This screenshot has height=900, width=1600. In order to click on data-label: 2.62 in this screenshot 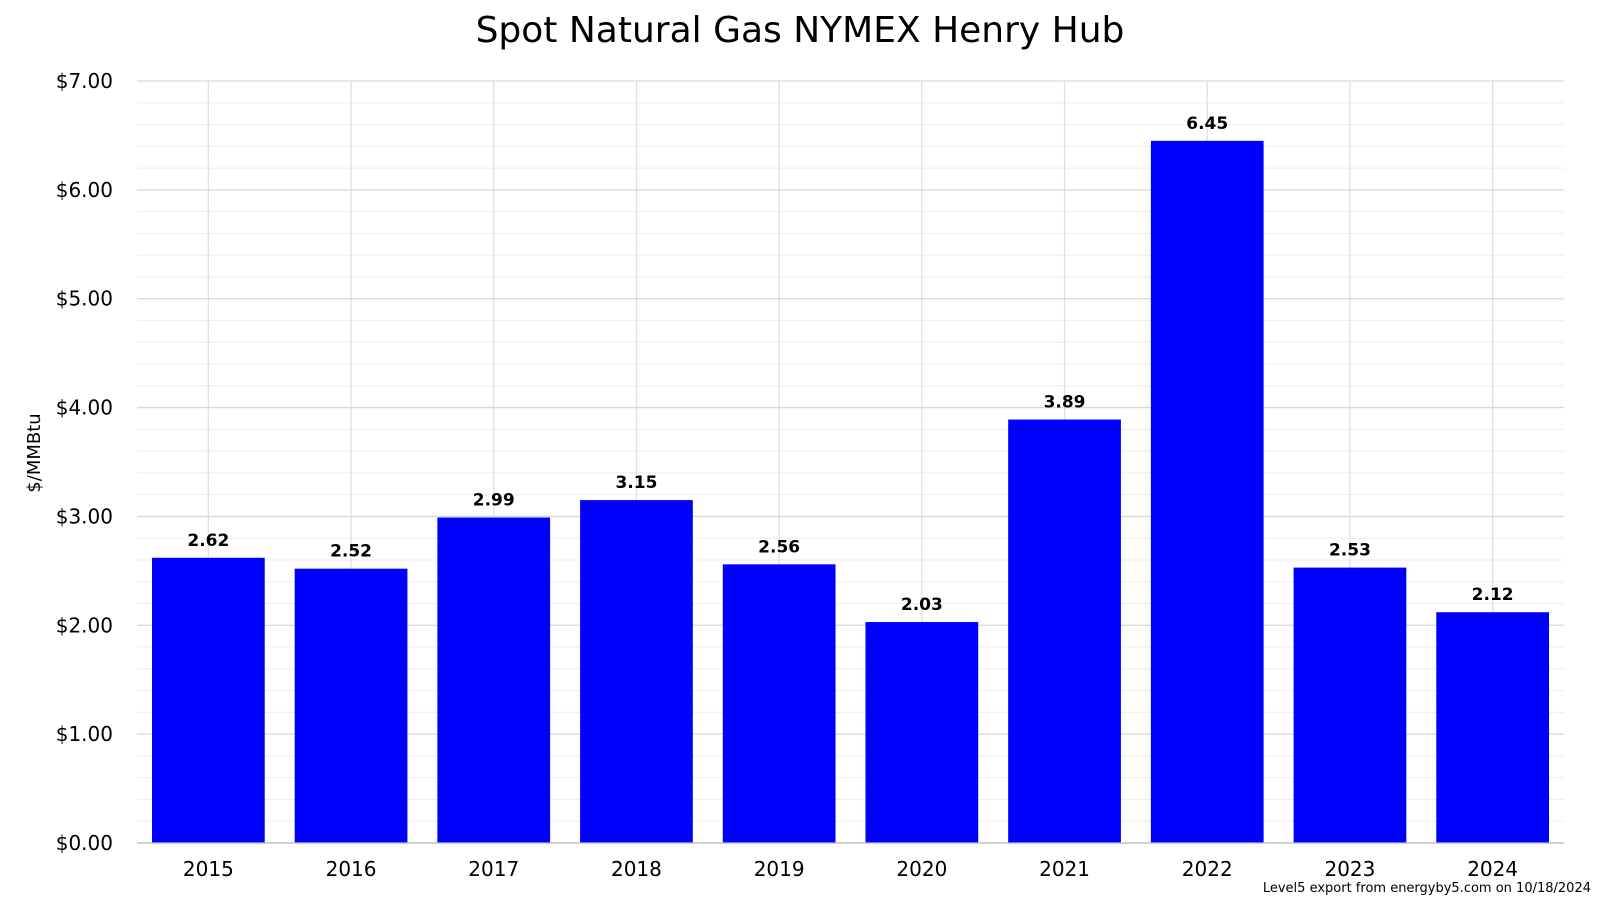, I will do `click(208, 541)`.